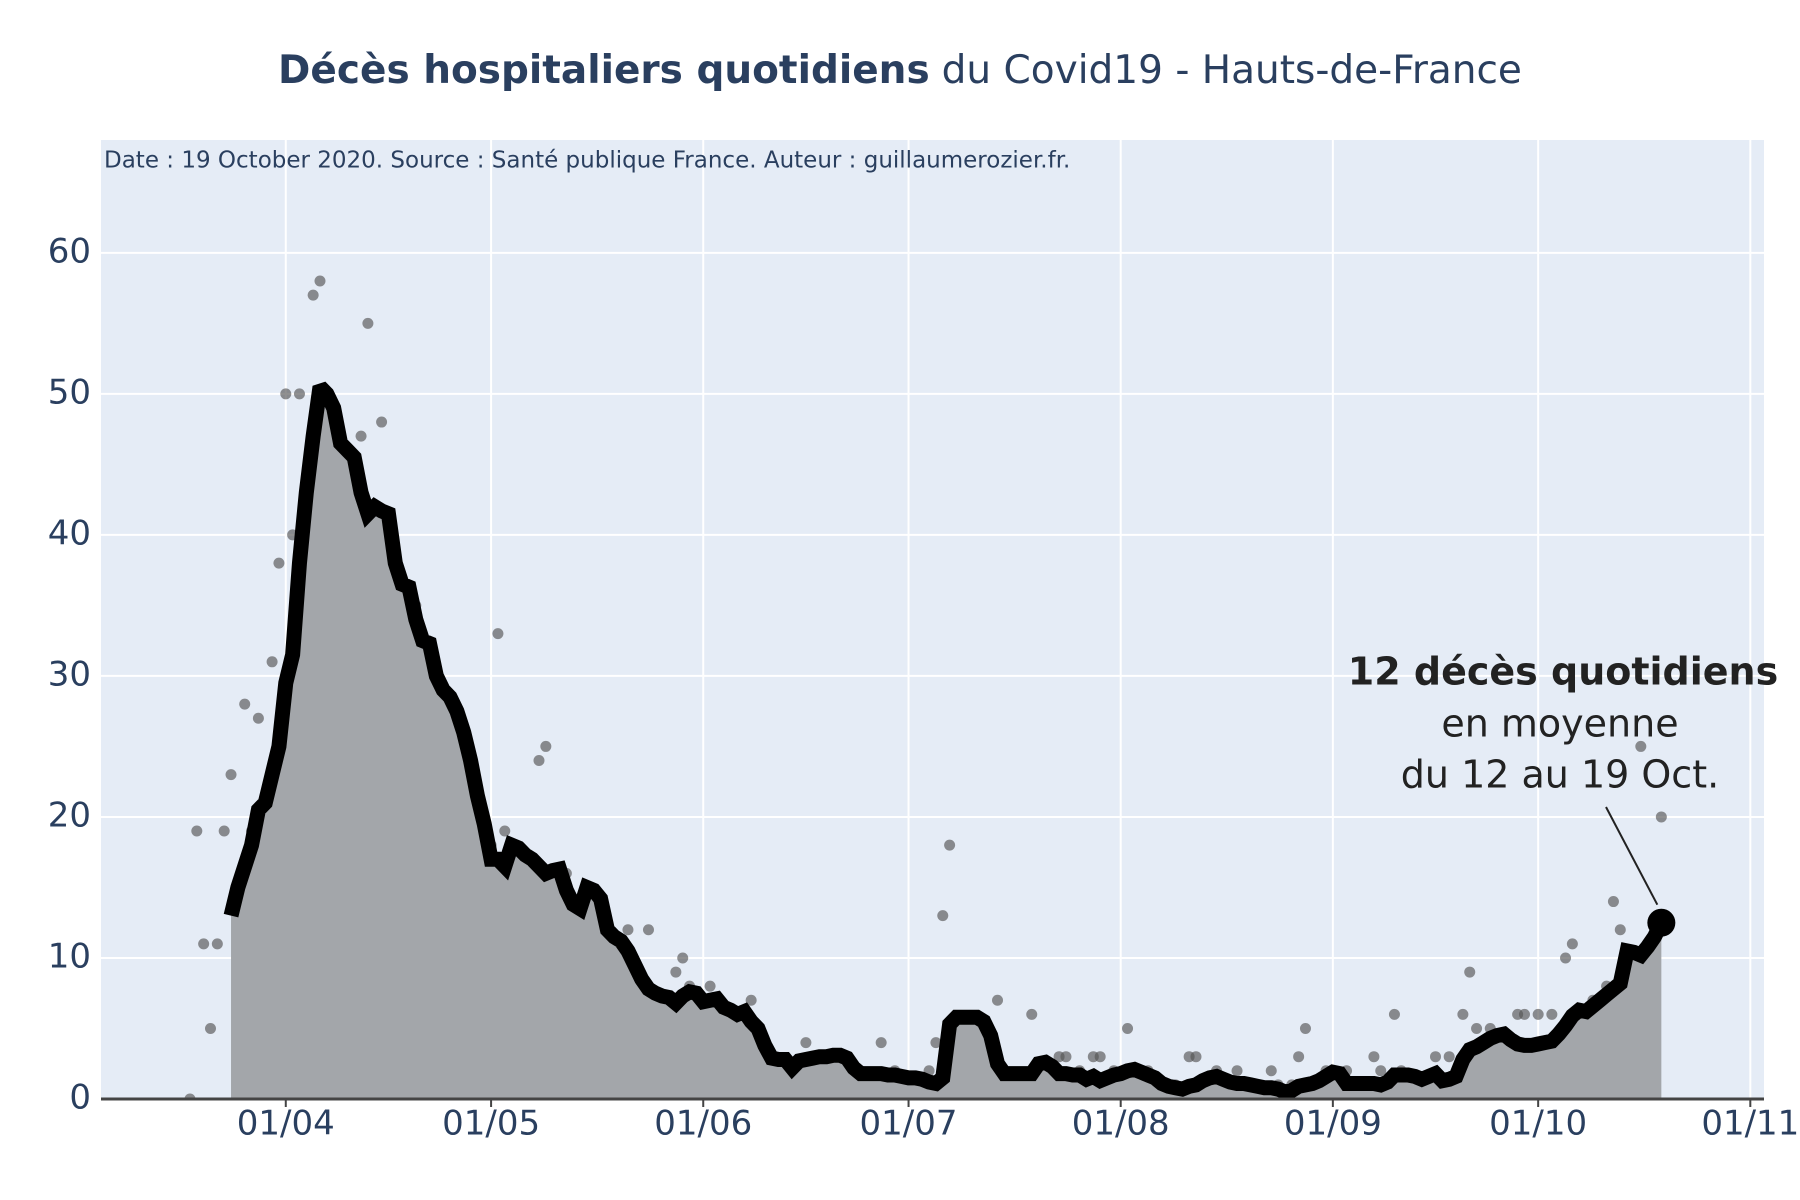 This screenshot has width=1800, height=1200. I want to click on title-rest: du Covid19 - Hauts-de-France, so click(1232, 70).